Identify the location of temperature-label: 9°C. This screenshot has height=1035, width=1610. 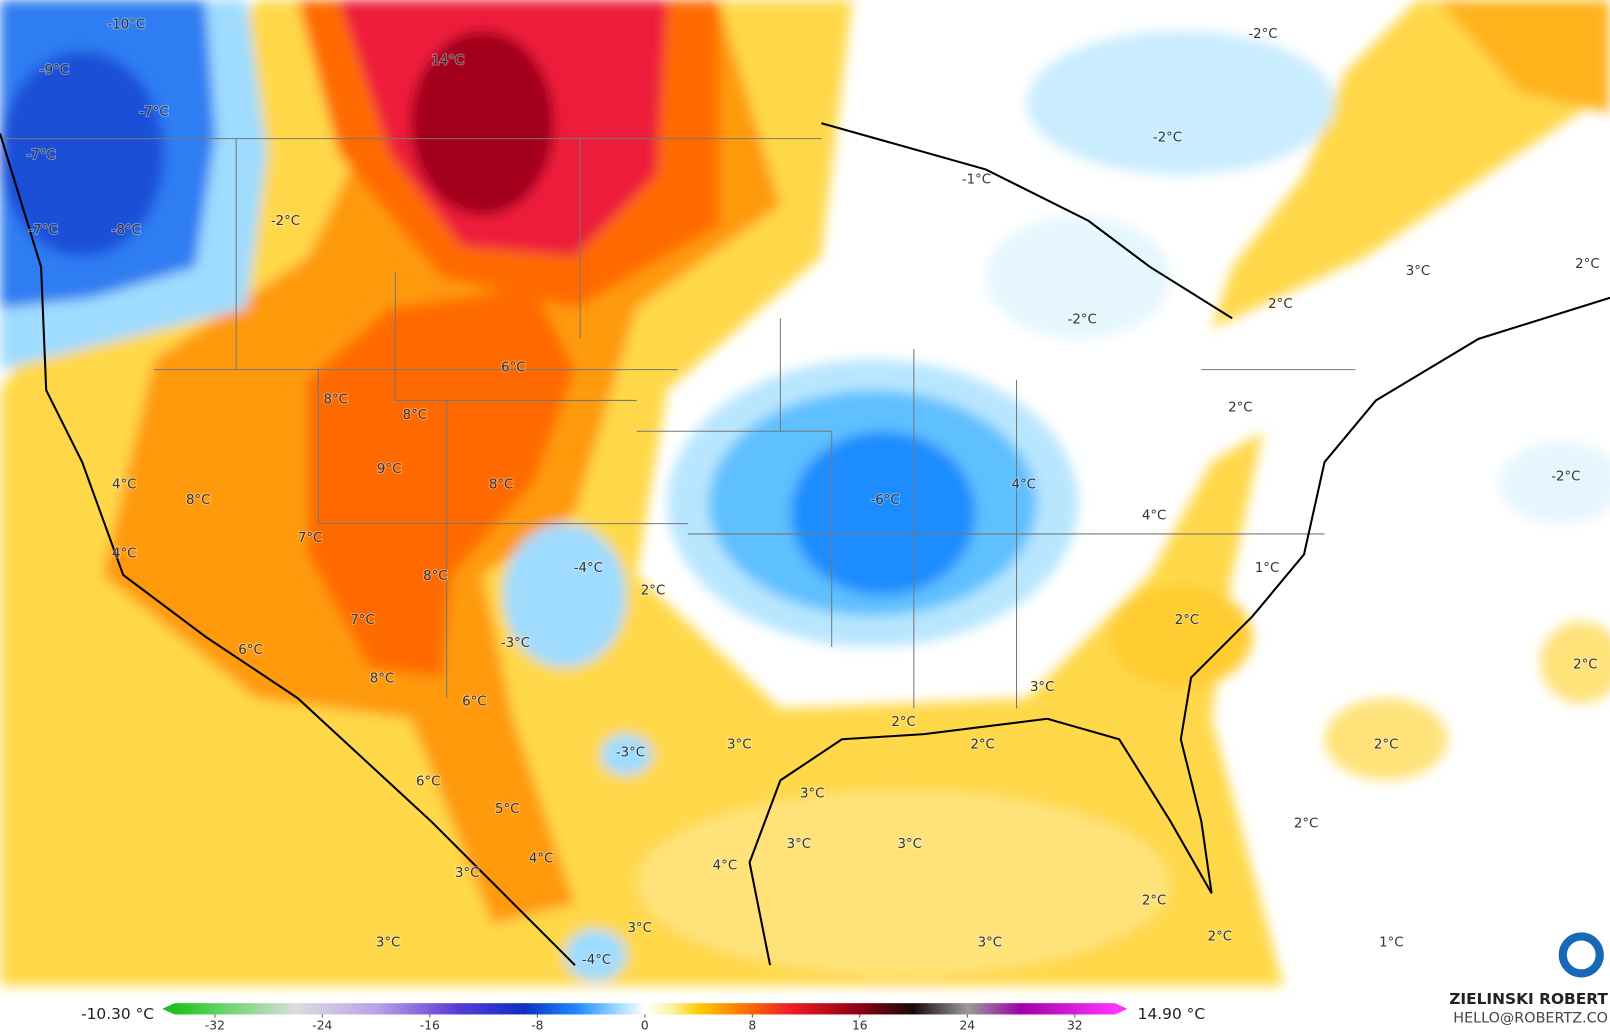
(389, 469).